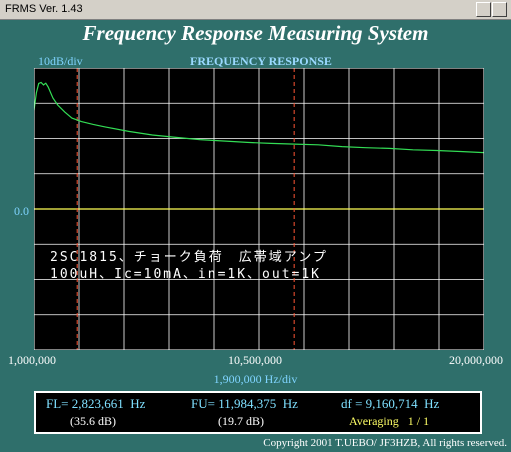 The height and width of the screenshot is (452, 511). I want to click on minimize-button, so click(483, 9).